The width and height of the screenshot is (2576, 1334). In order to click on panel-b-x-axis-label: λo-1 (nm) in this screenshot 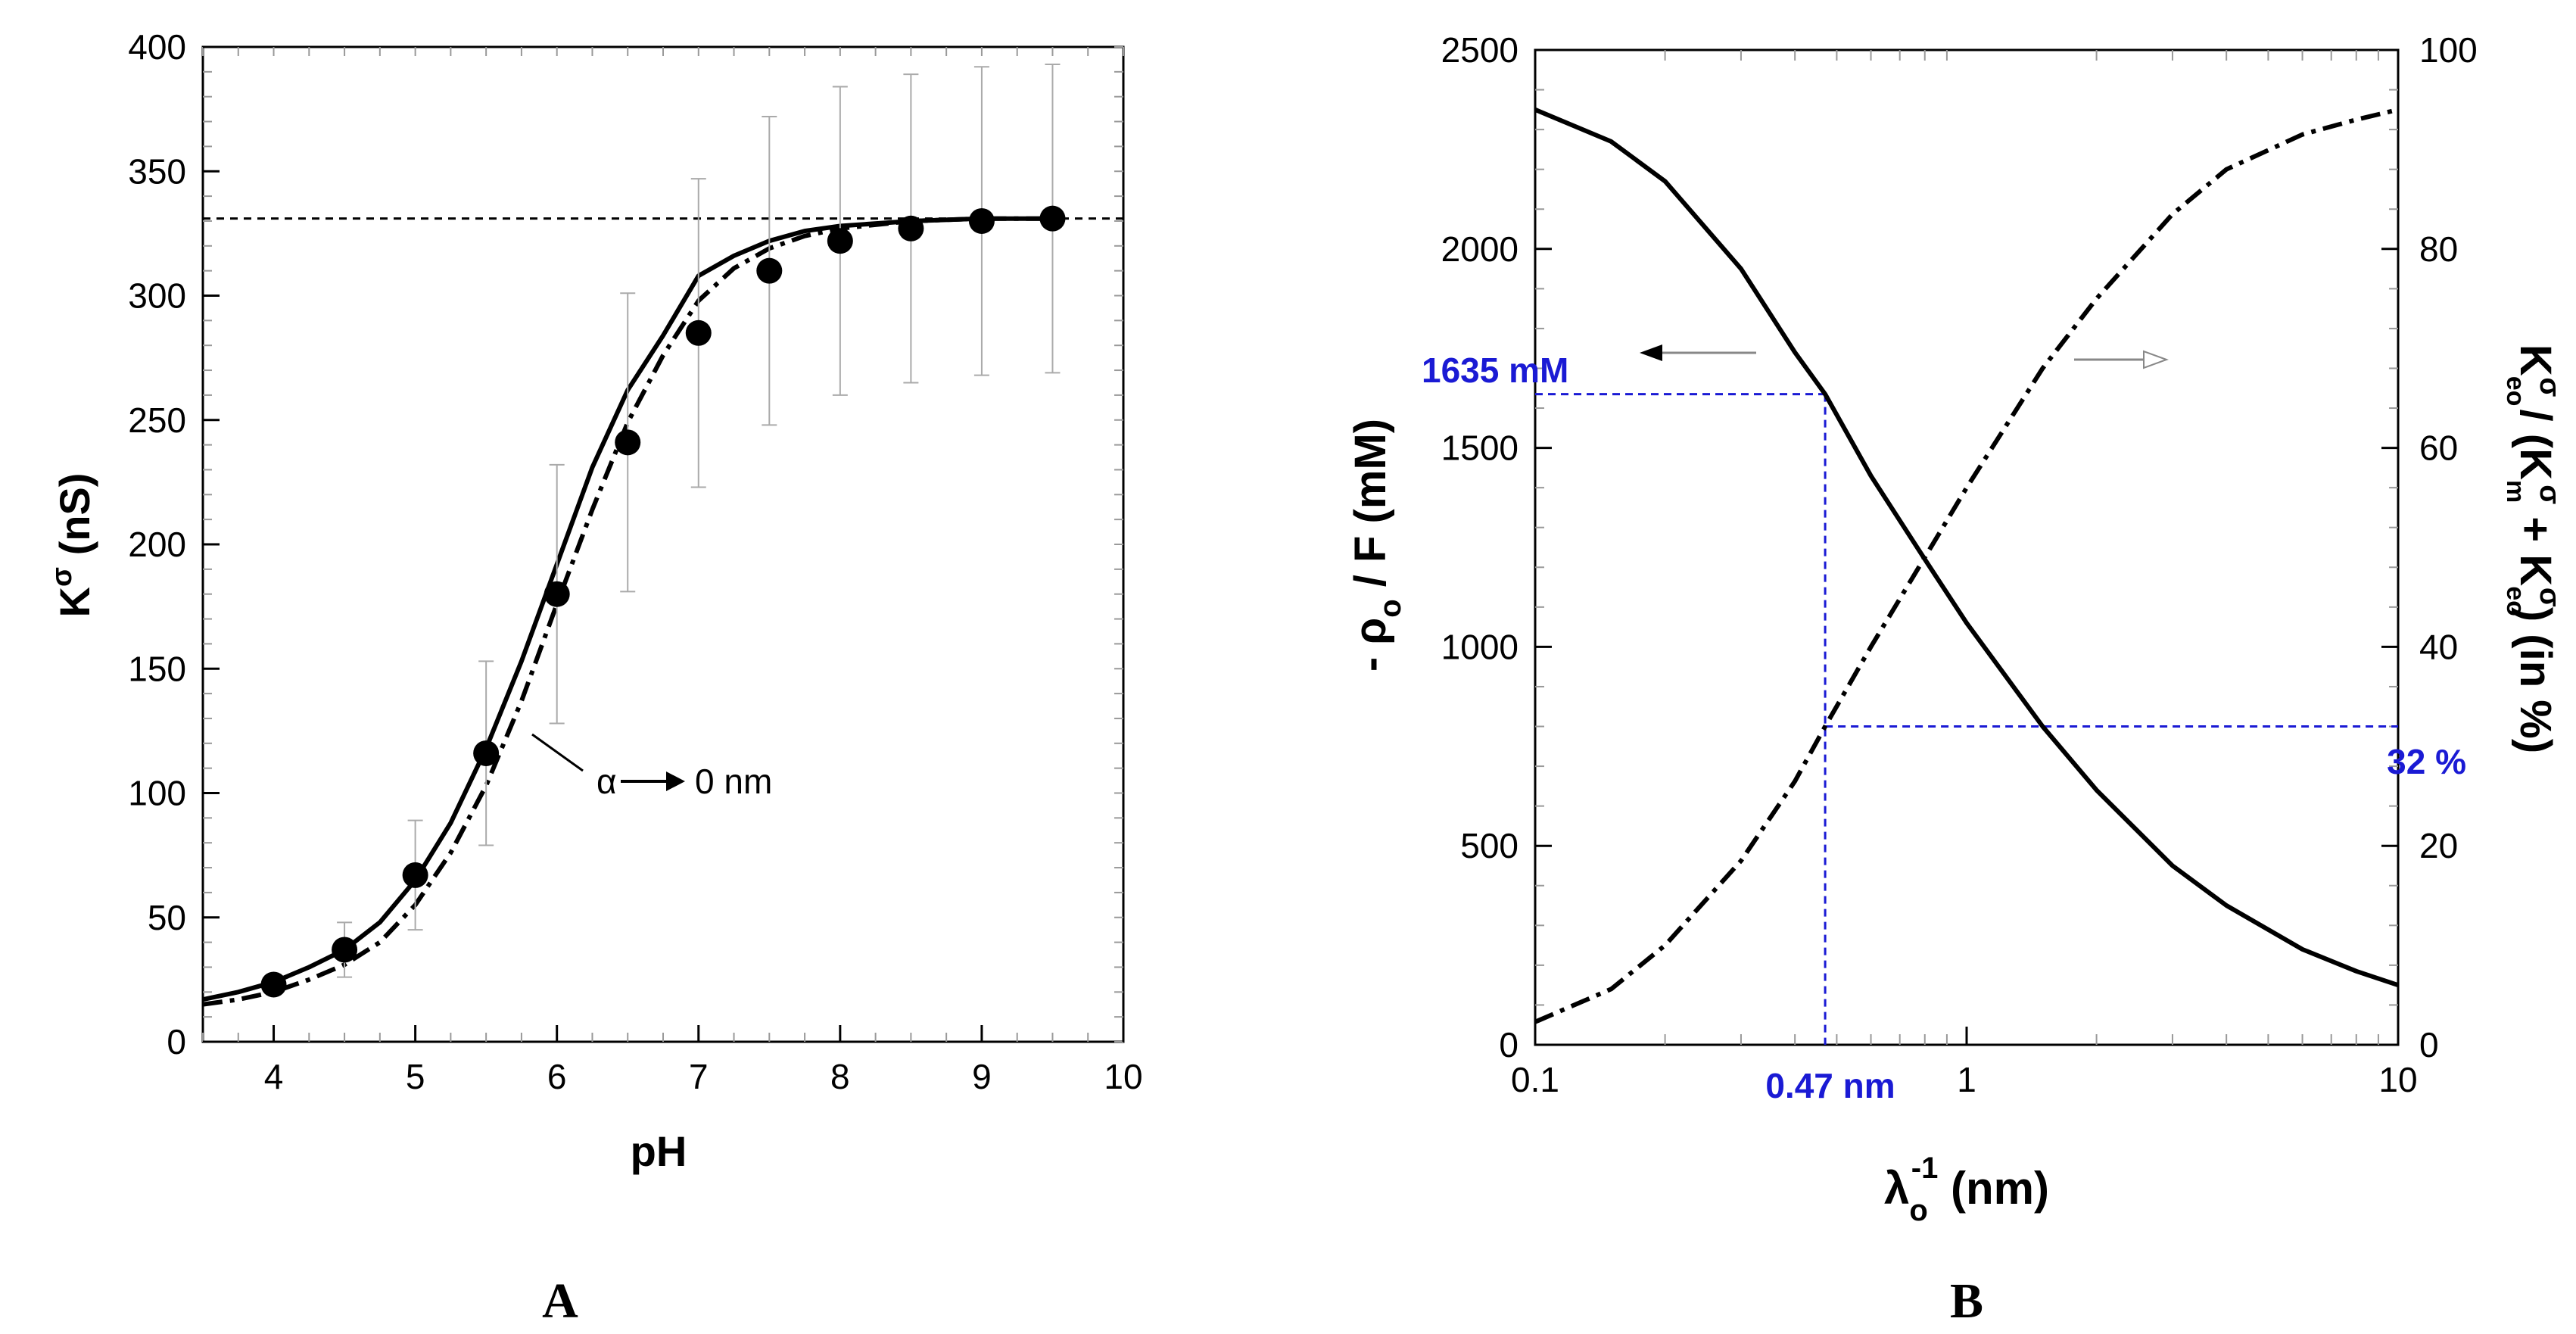, I will do `click(1966, 1189)`.